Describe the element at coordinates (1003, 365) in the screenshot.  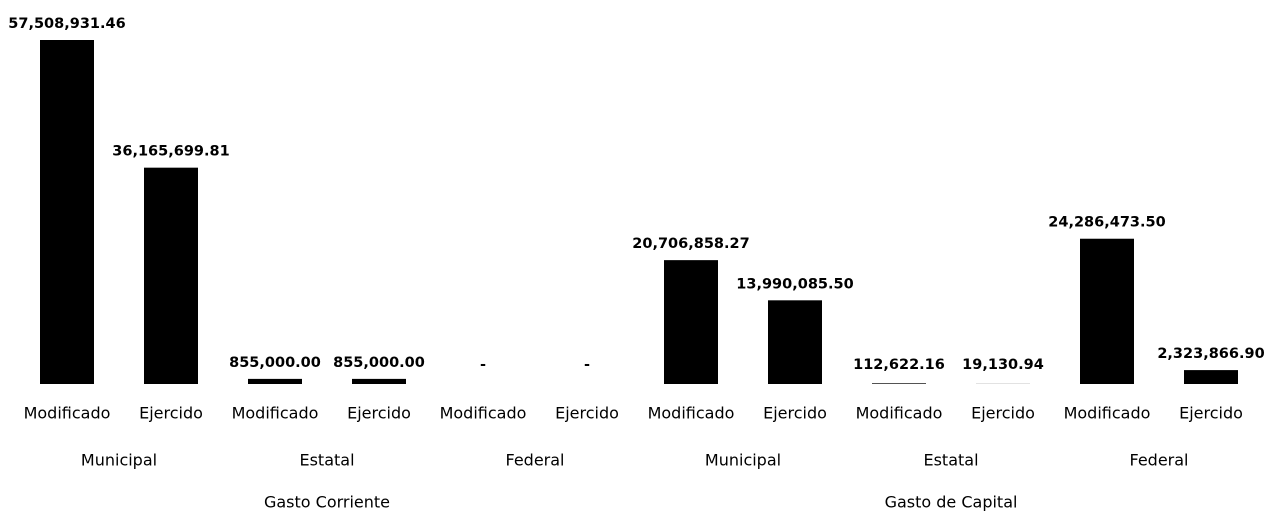
I see `value-label: 19,130.94` at that location.